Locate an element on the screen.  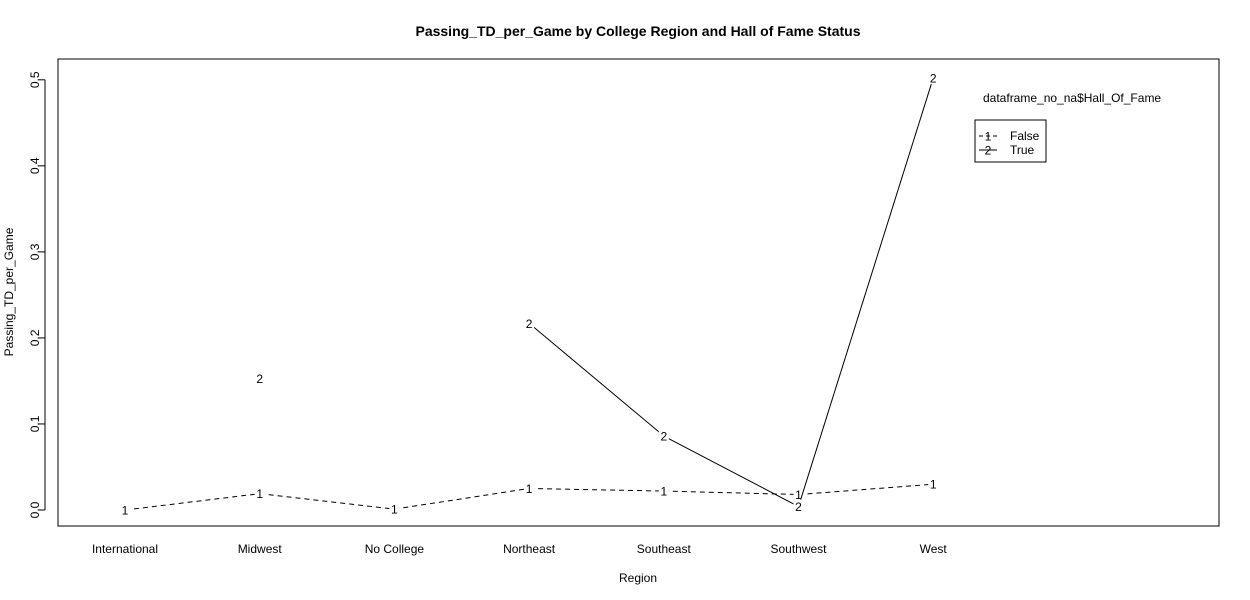
x-tick-label: Midwest is located at coordinates (260, 549).